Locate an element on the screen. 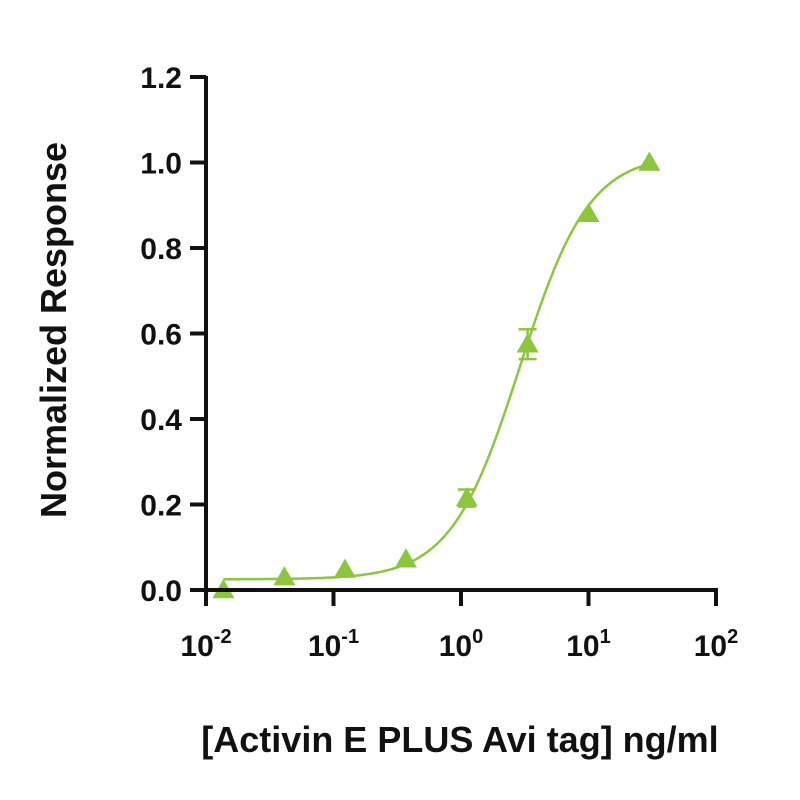 Image resolution: width=800 pixels, height=800 pixels. x-tick-label: 10¹ is located at coordinates (588, 644).